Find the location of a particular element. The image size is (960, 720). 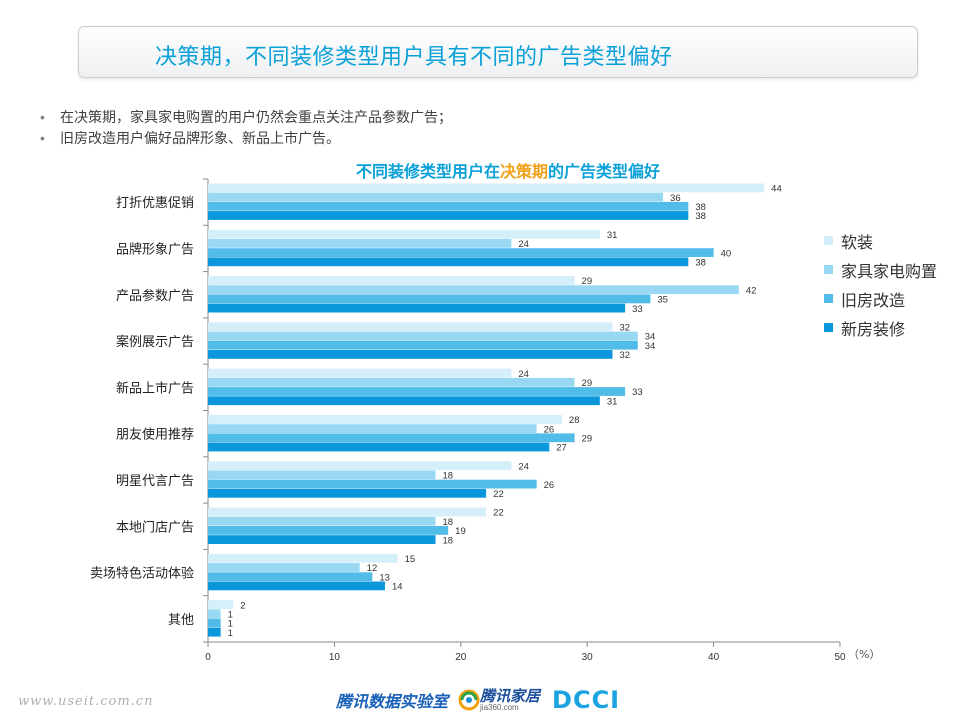

legend-item: 家具家电购置 is located at coordinates (880, 269).